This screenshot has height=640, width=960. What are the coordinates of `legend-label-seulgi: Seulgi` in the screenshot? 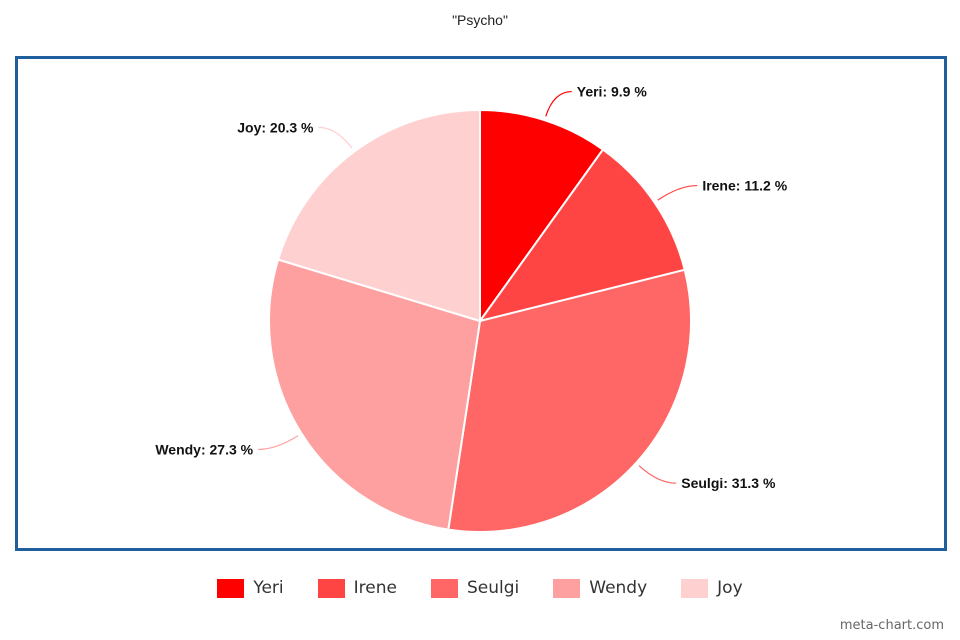 It's located at (493, 588).